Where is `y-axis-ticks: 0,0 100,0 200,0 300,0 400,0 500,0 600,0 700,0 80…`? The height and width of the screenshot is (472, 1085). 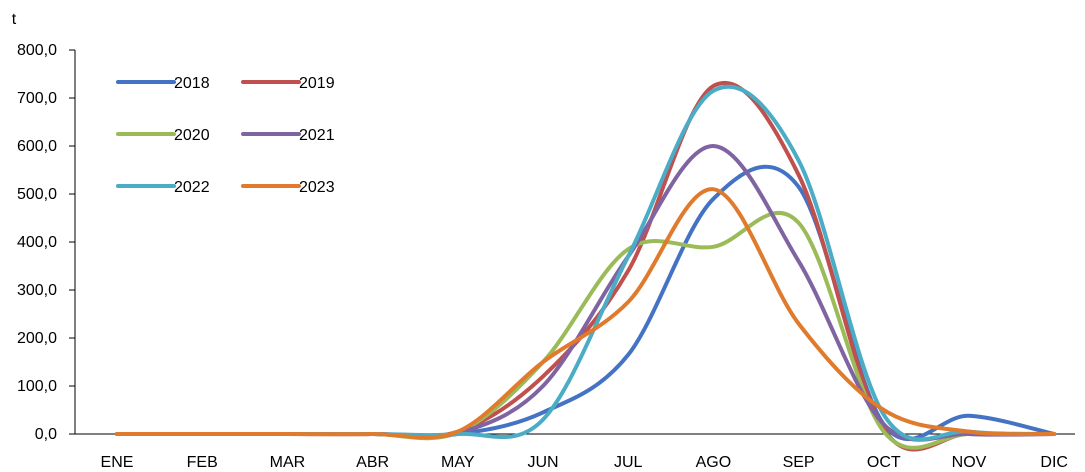 y-axis-ticks: 0,0 100,0 200,0 300,0 400,0 500,0 600,0 700,0 80… is located at coordinates (46, 242).